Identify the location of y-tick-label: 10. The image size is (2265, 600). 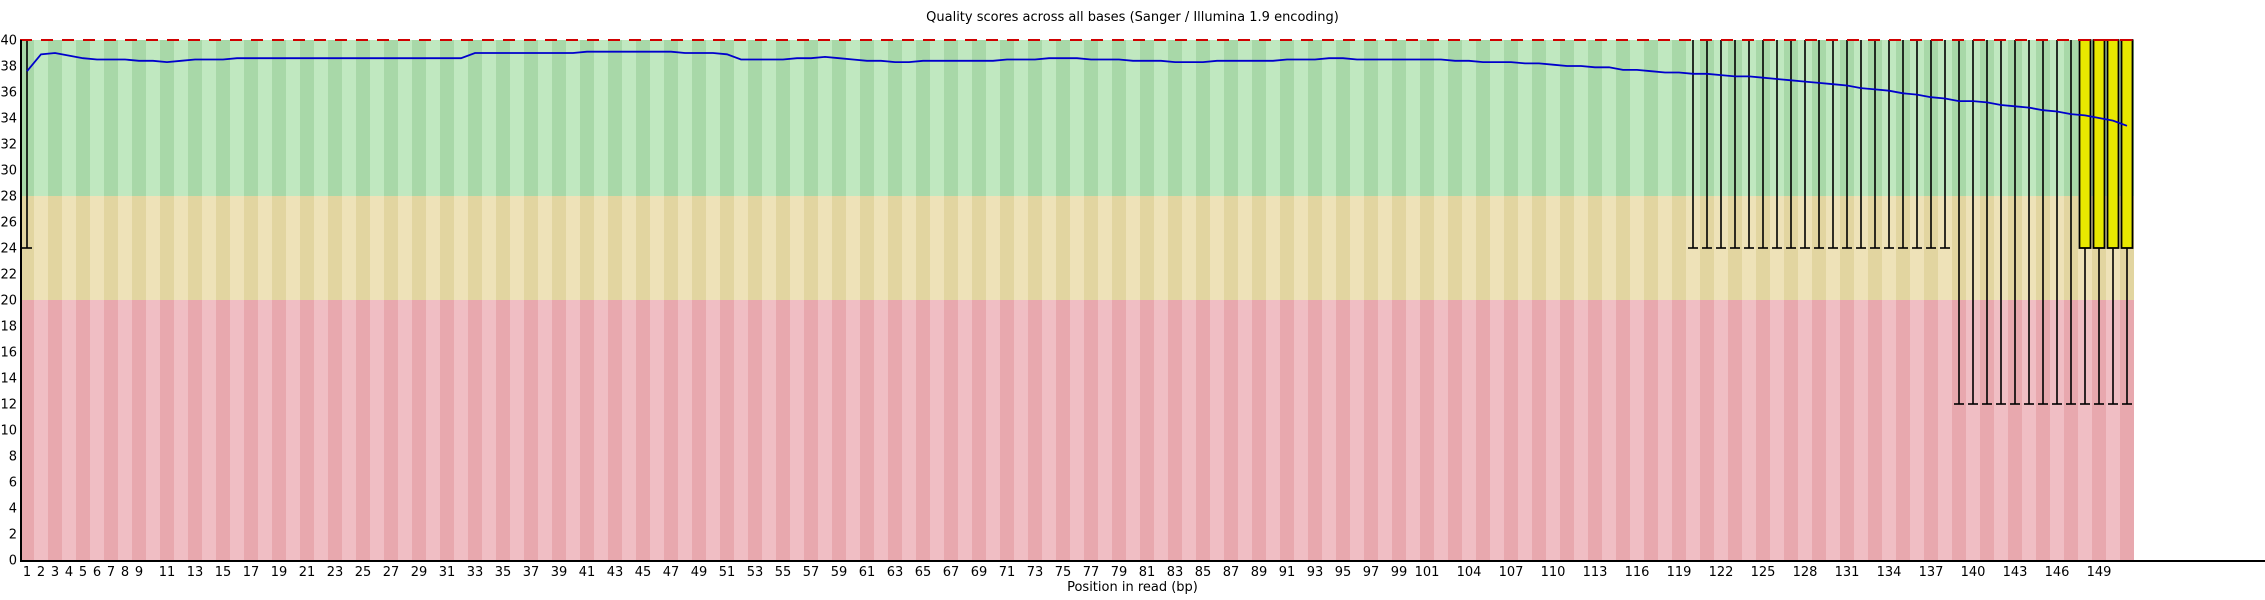
(8, 431).